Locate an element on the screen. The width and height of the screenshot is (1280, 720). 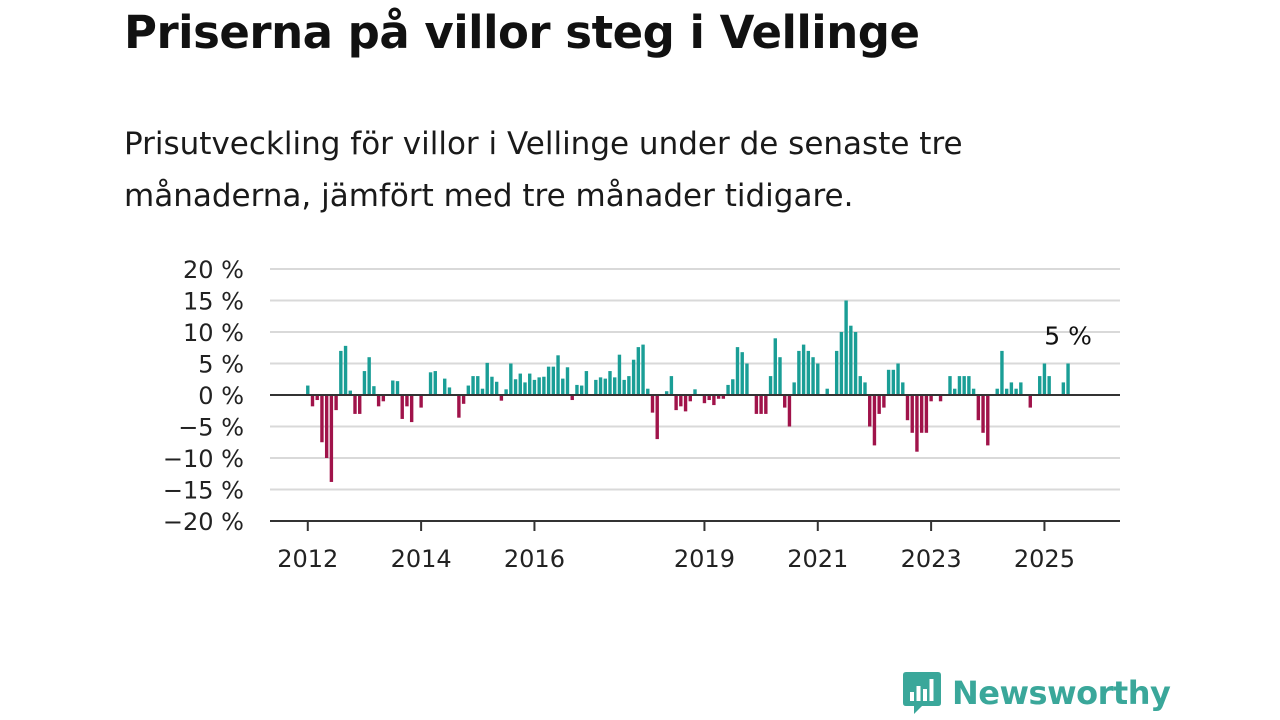
x-tick-label: 2021 is located at coordinates (817, 559).